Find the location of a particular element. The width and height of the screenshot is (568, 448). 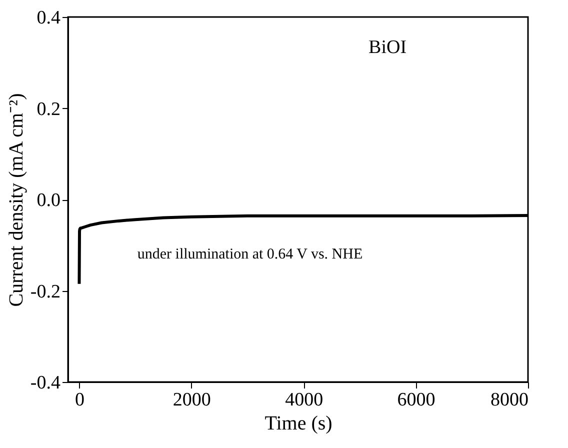

y-tick-label: 0.4 is located at coordinates (48, 18).